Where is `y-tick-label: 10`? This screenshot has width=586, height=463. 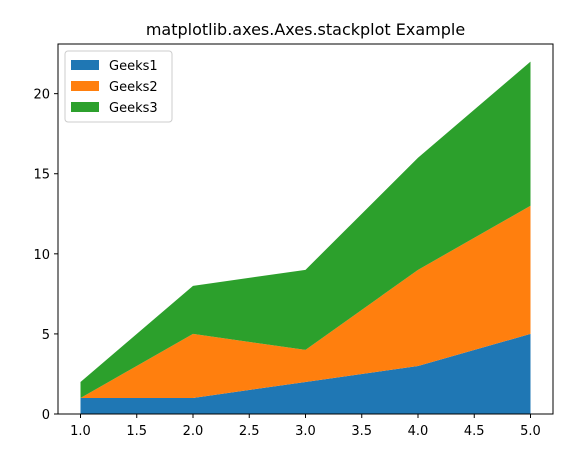 y-tick-label: 10 is located at coordinates (41, 255).